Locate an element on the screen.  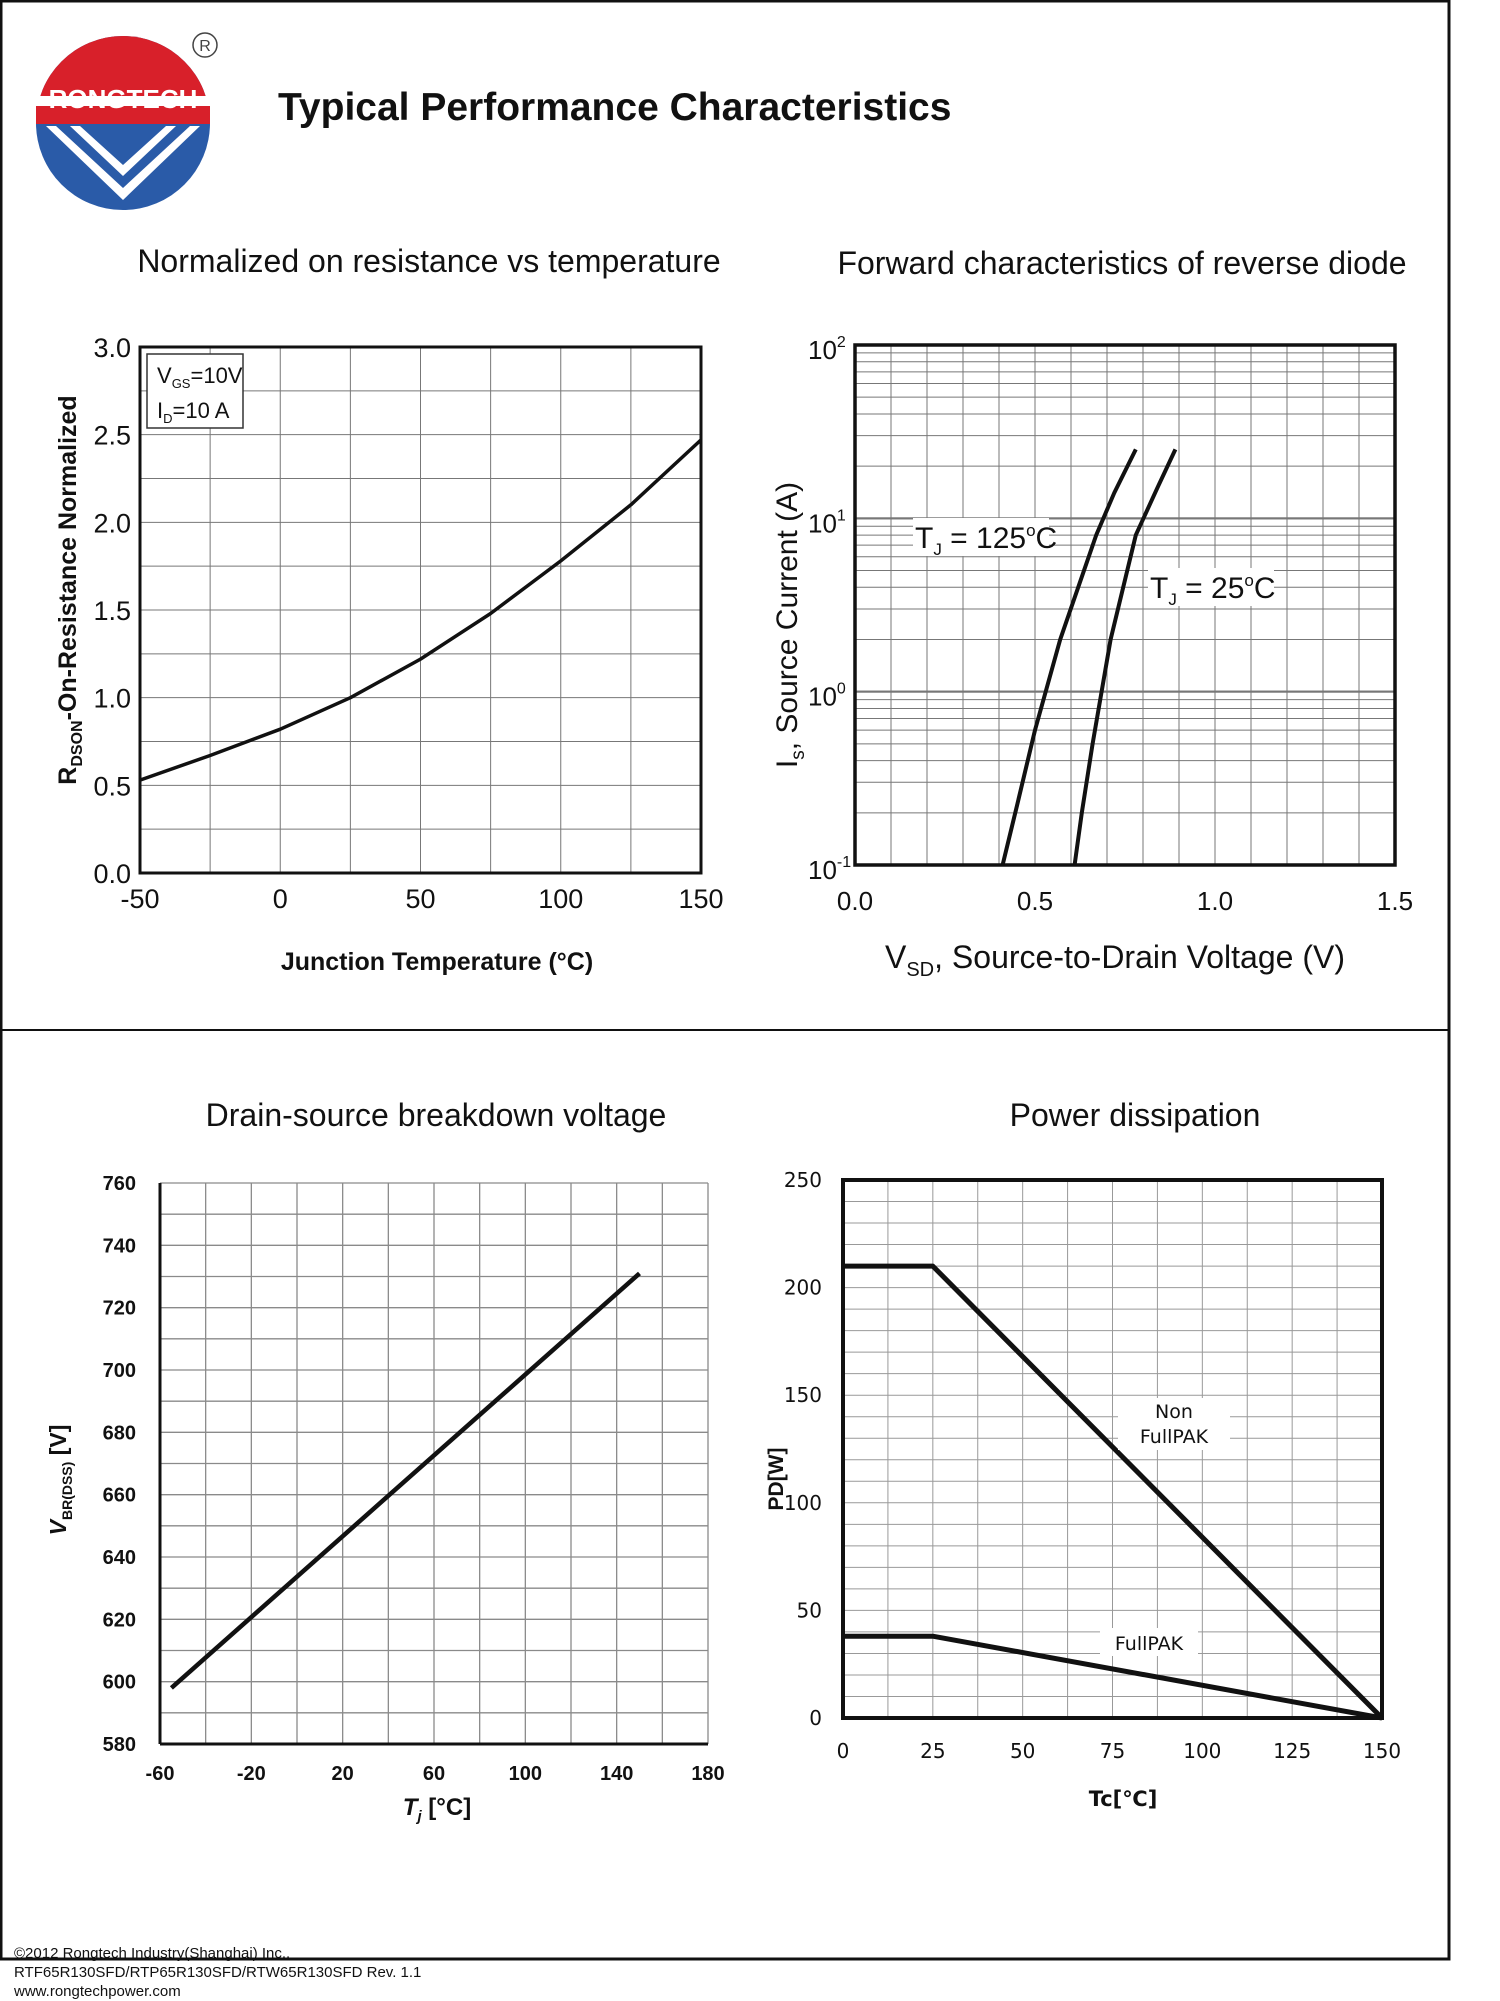
chart2-series-label: TJ = 125oC is located at coordinates (986, 540).